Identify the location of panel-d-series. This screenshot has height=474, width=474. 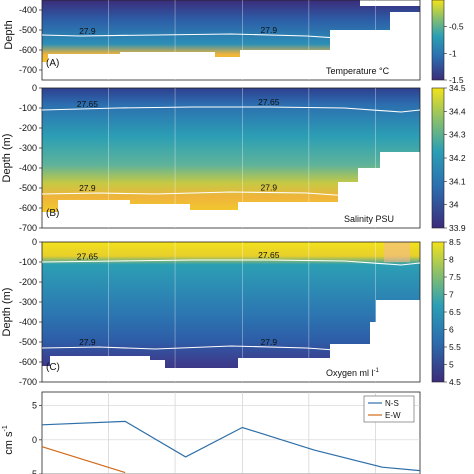
(231, 447).